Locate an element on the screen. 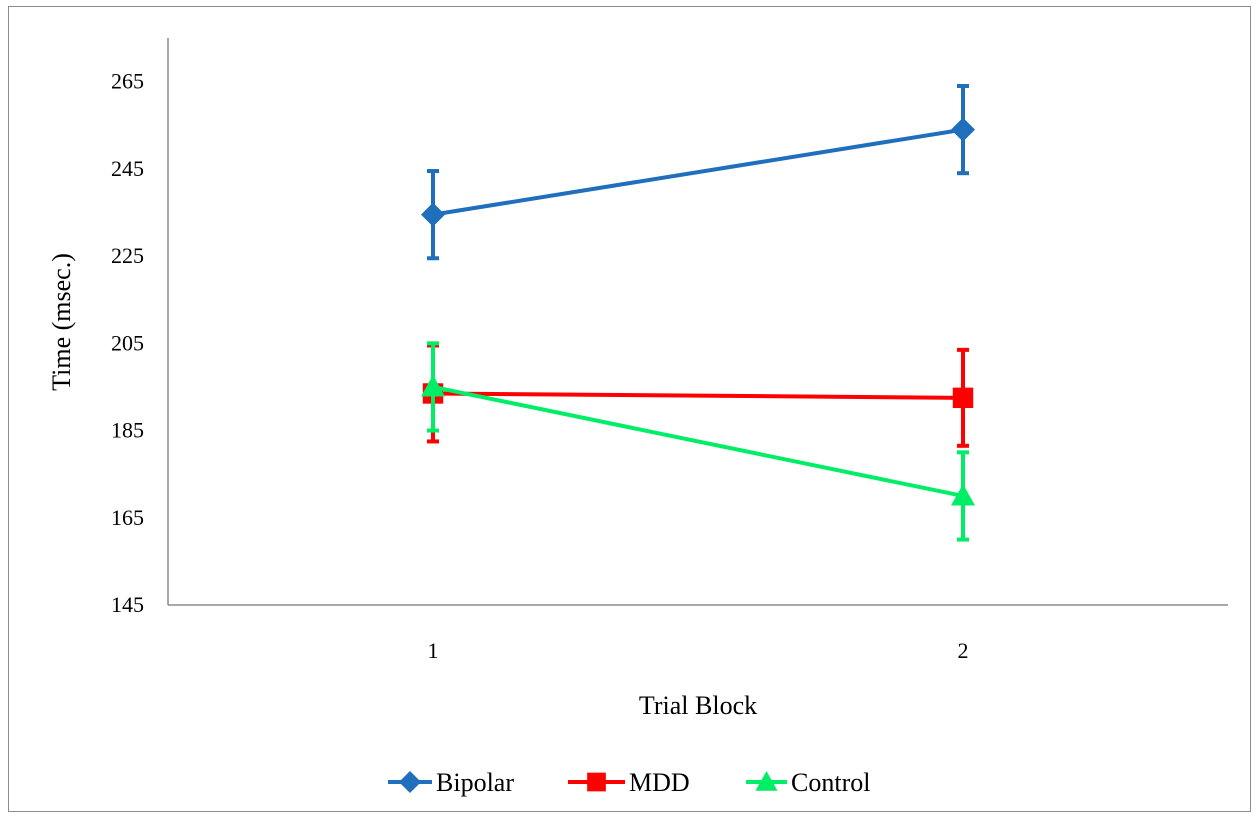 The height and width of the screenshot is (818, 1259). series-mdd is located at coordinates (698, 395).